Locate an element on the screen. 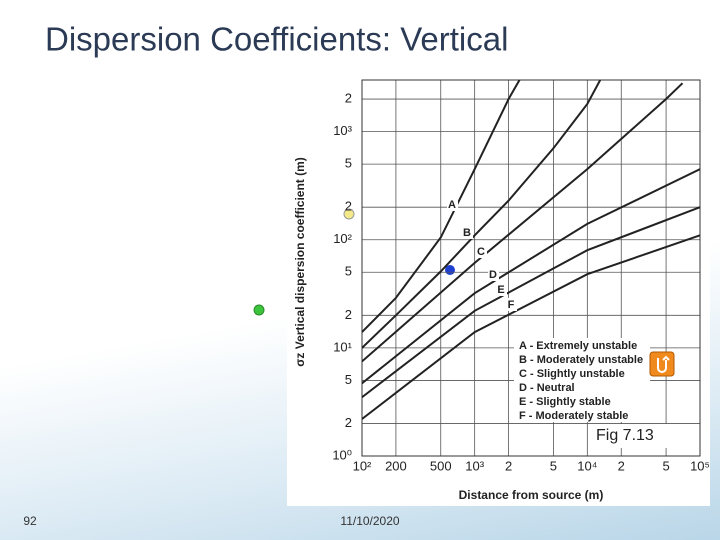 The width and height of the screenshot is (720, 540). x-tick-label: 10⁵ is located at coordinates (700, 465).